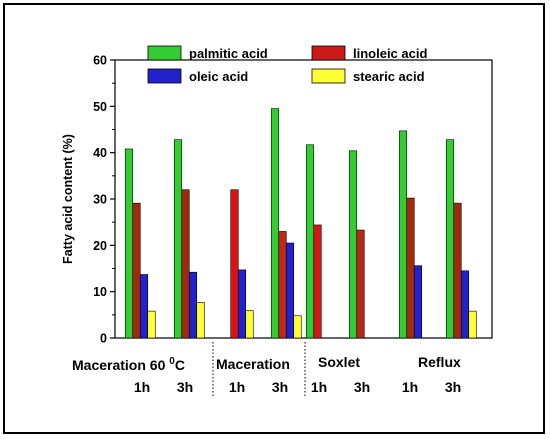 The image size is (550, 439). I want to click on legend-label-oleic-acid: oleic acid, so click(218, 76).